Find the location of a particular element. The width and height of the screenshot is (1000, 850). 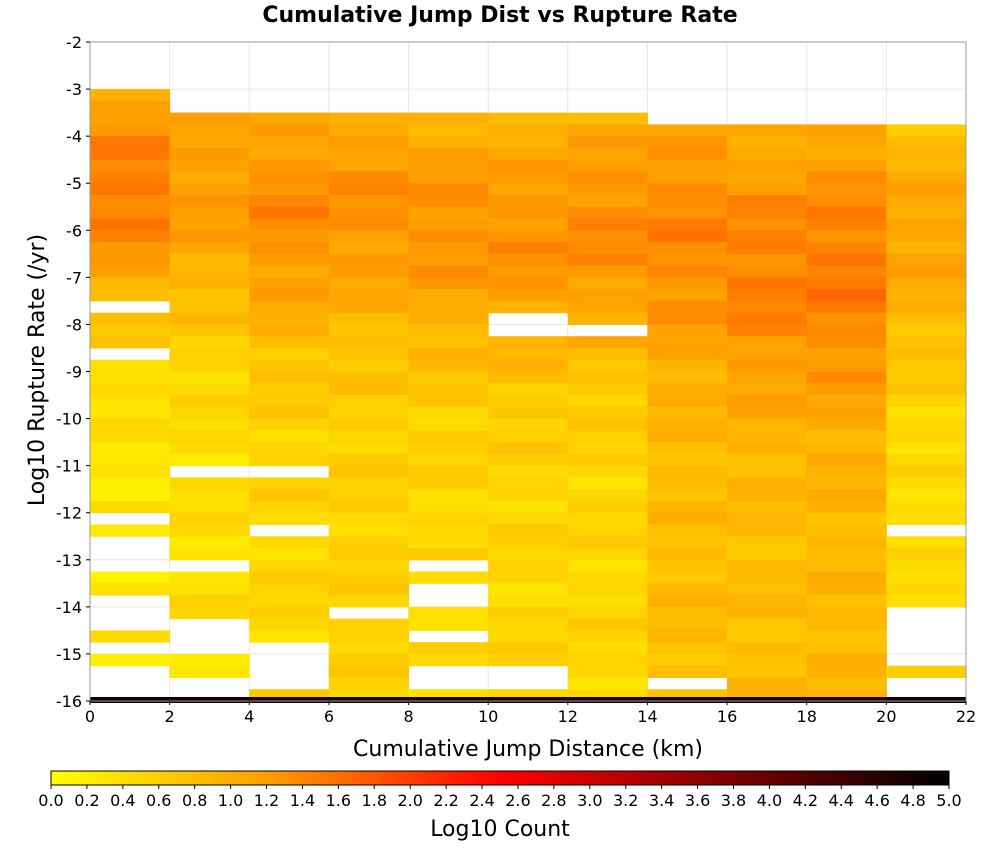

colorbar-tick-label: 1.8 is located at coordinates (374, 800).